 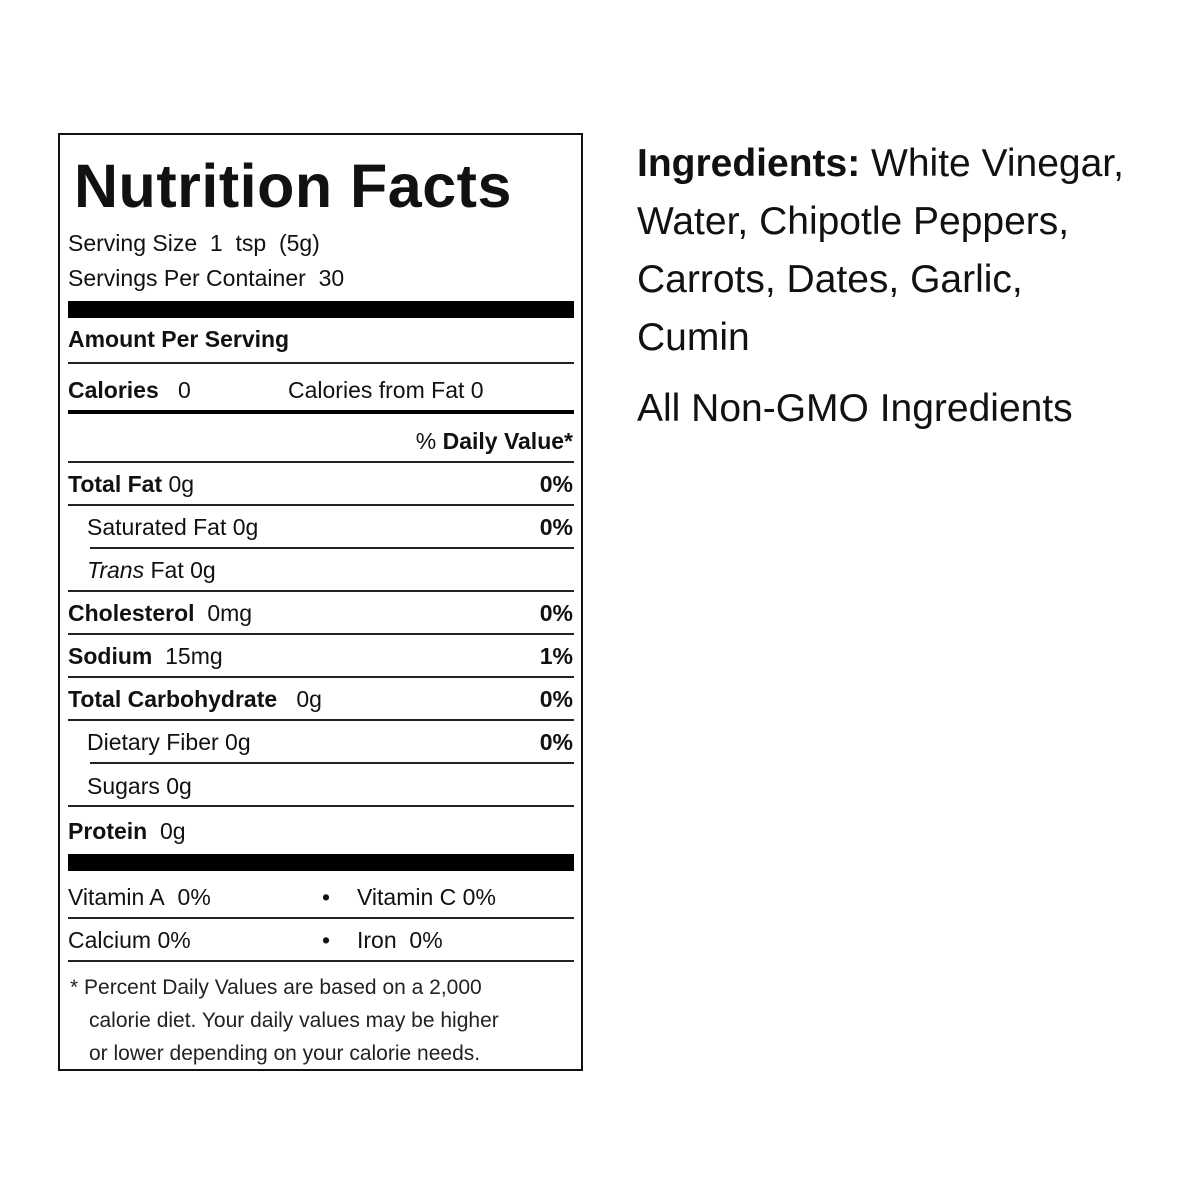 What do you see at coordinates (116, 897) in the screenshot?
I see `vitamin-label: Vitamin A` at bounding box center [116, 897].